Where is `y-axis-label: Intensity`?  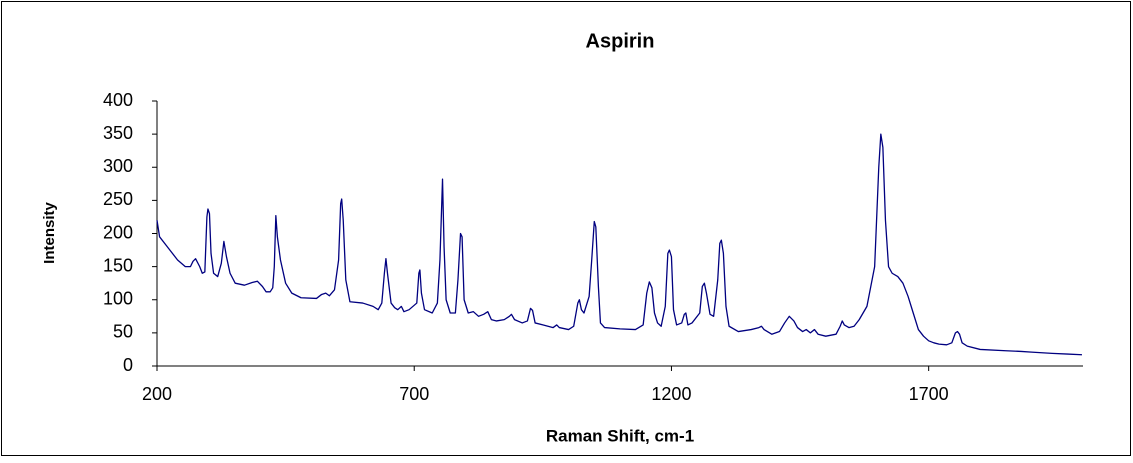 y-axis-label: Intensity is located at coordinates (49, 233).